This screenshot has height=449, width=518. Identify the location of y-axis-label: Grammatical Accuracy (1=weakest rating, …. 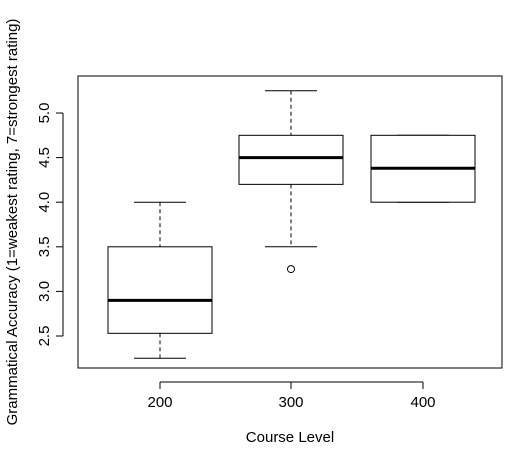
(12, 222).